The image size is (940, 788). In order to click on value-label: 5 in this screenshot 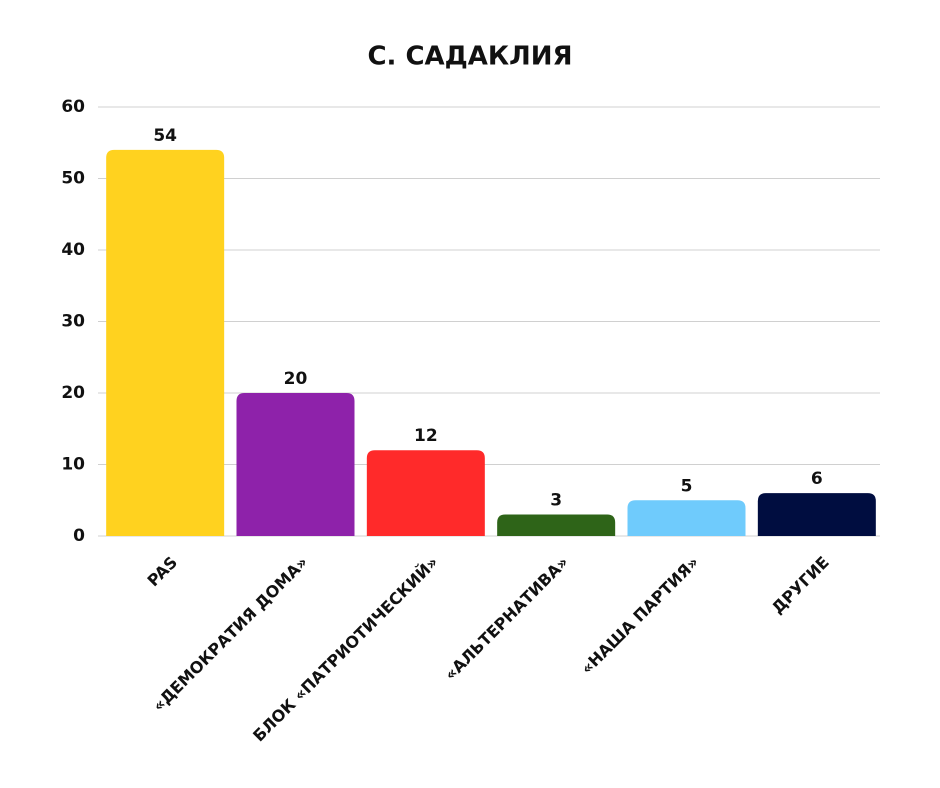, I will do `click(687, 486)`.